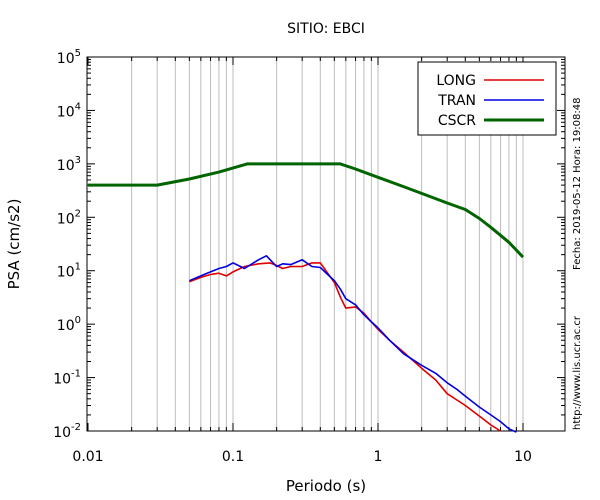 This screenshot has width=600, height=500. Describe the element at coordinates (302, 457) in the screenshot. I see `x-tick-labels: 0.01 0.1 1 10` at that location.